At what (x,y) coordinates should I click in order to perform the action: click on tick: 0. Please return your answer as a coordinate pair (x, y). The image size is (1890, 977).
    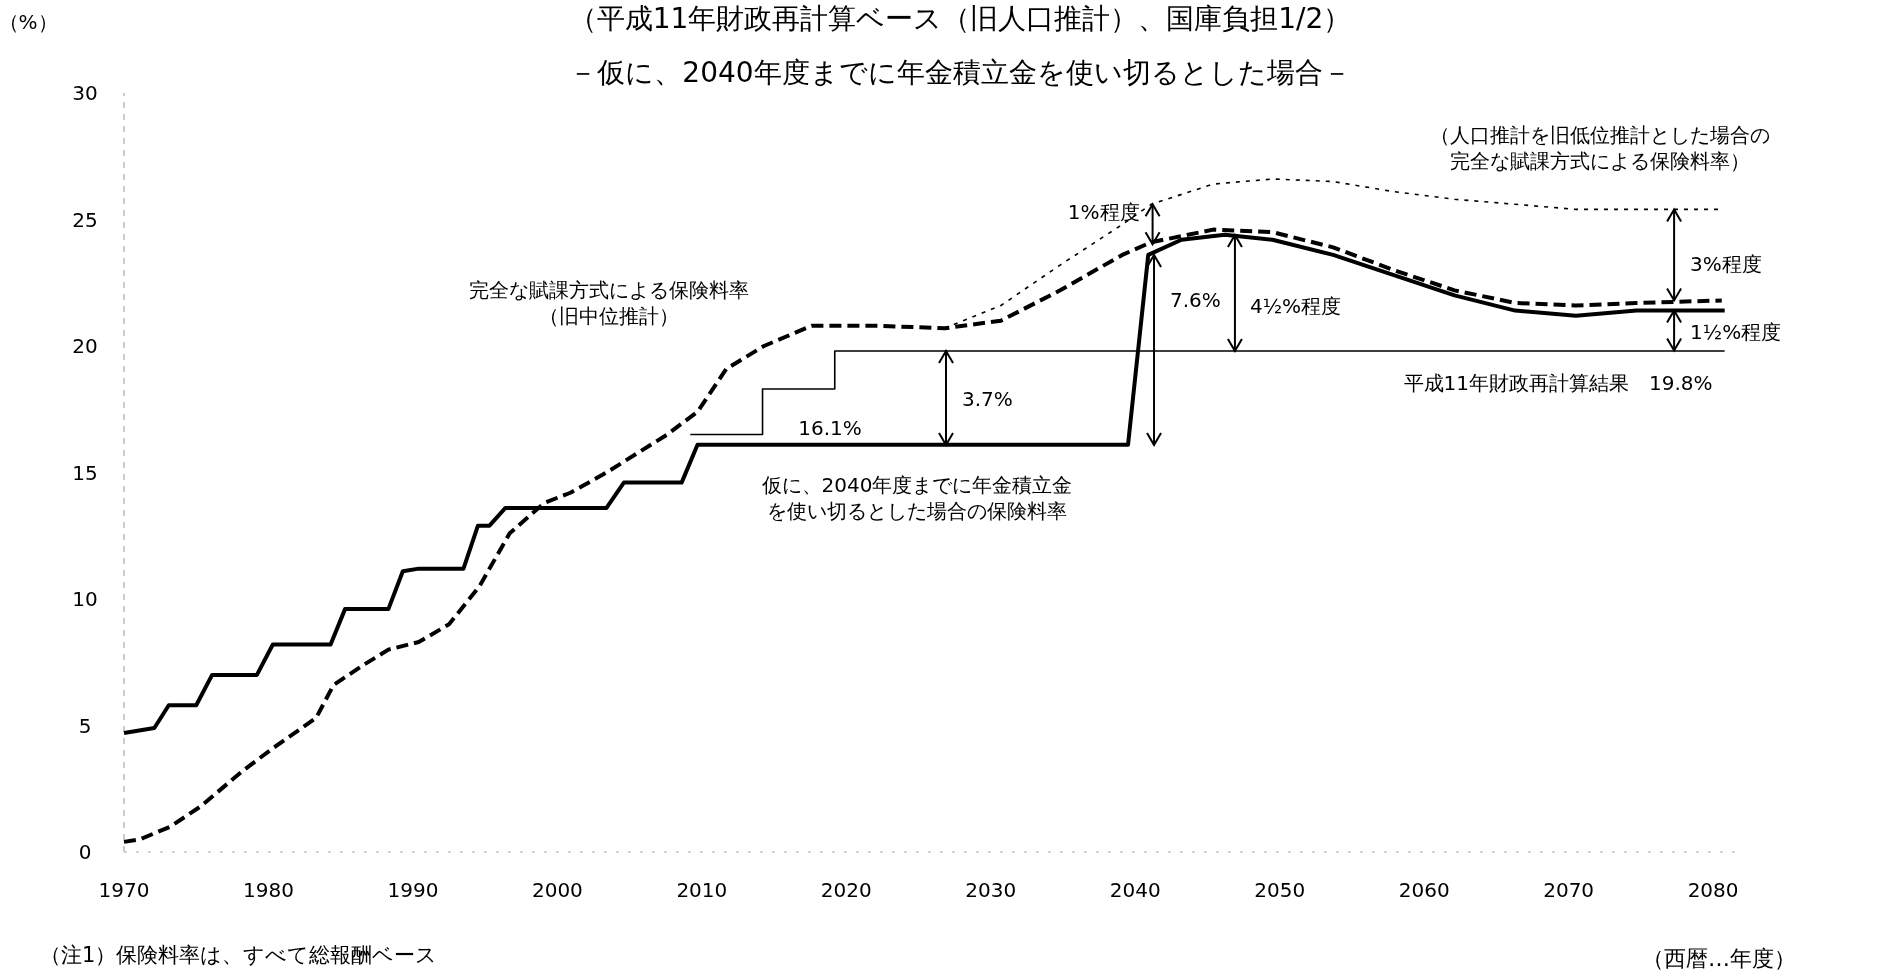
    Looking at the image, I should click on (85, 852).